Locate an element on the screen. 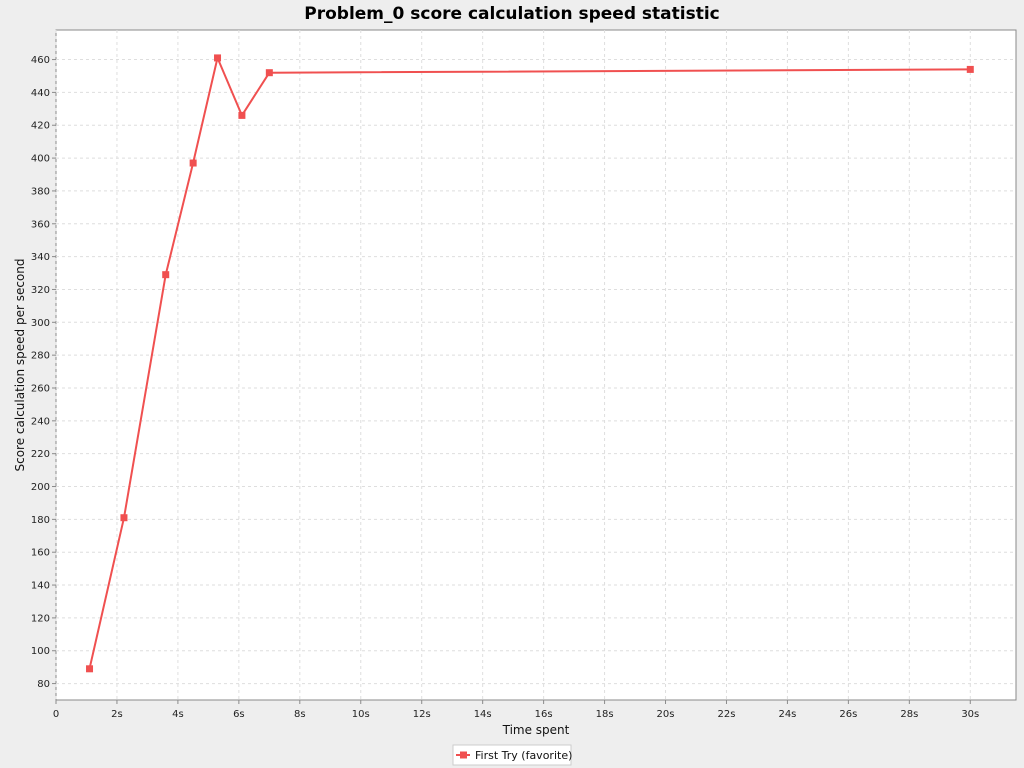 Image resolution: width=1024 pixels, height=768 pixels. y-tick-label: 240 is located at coordinates (40, 421).